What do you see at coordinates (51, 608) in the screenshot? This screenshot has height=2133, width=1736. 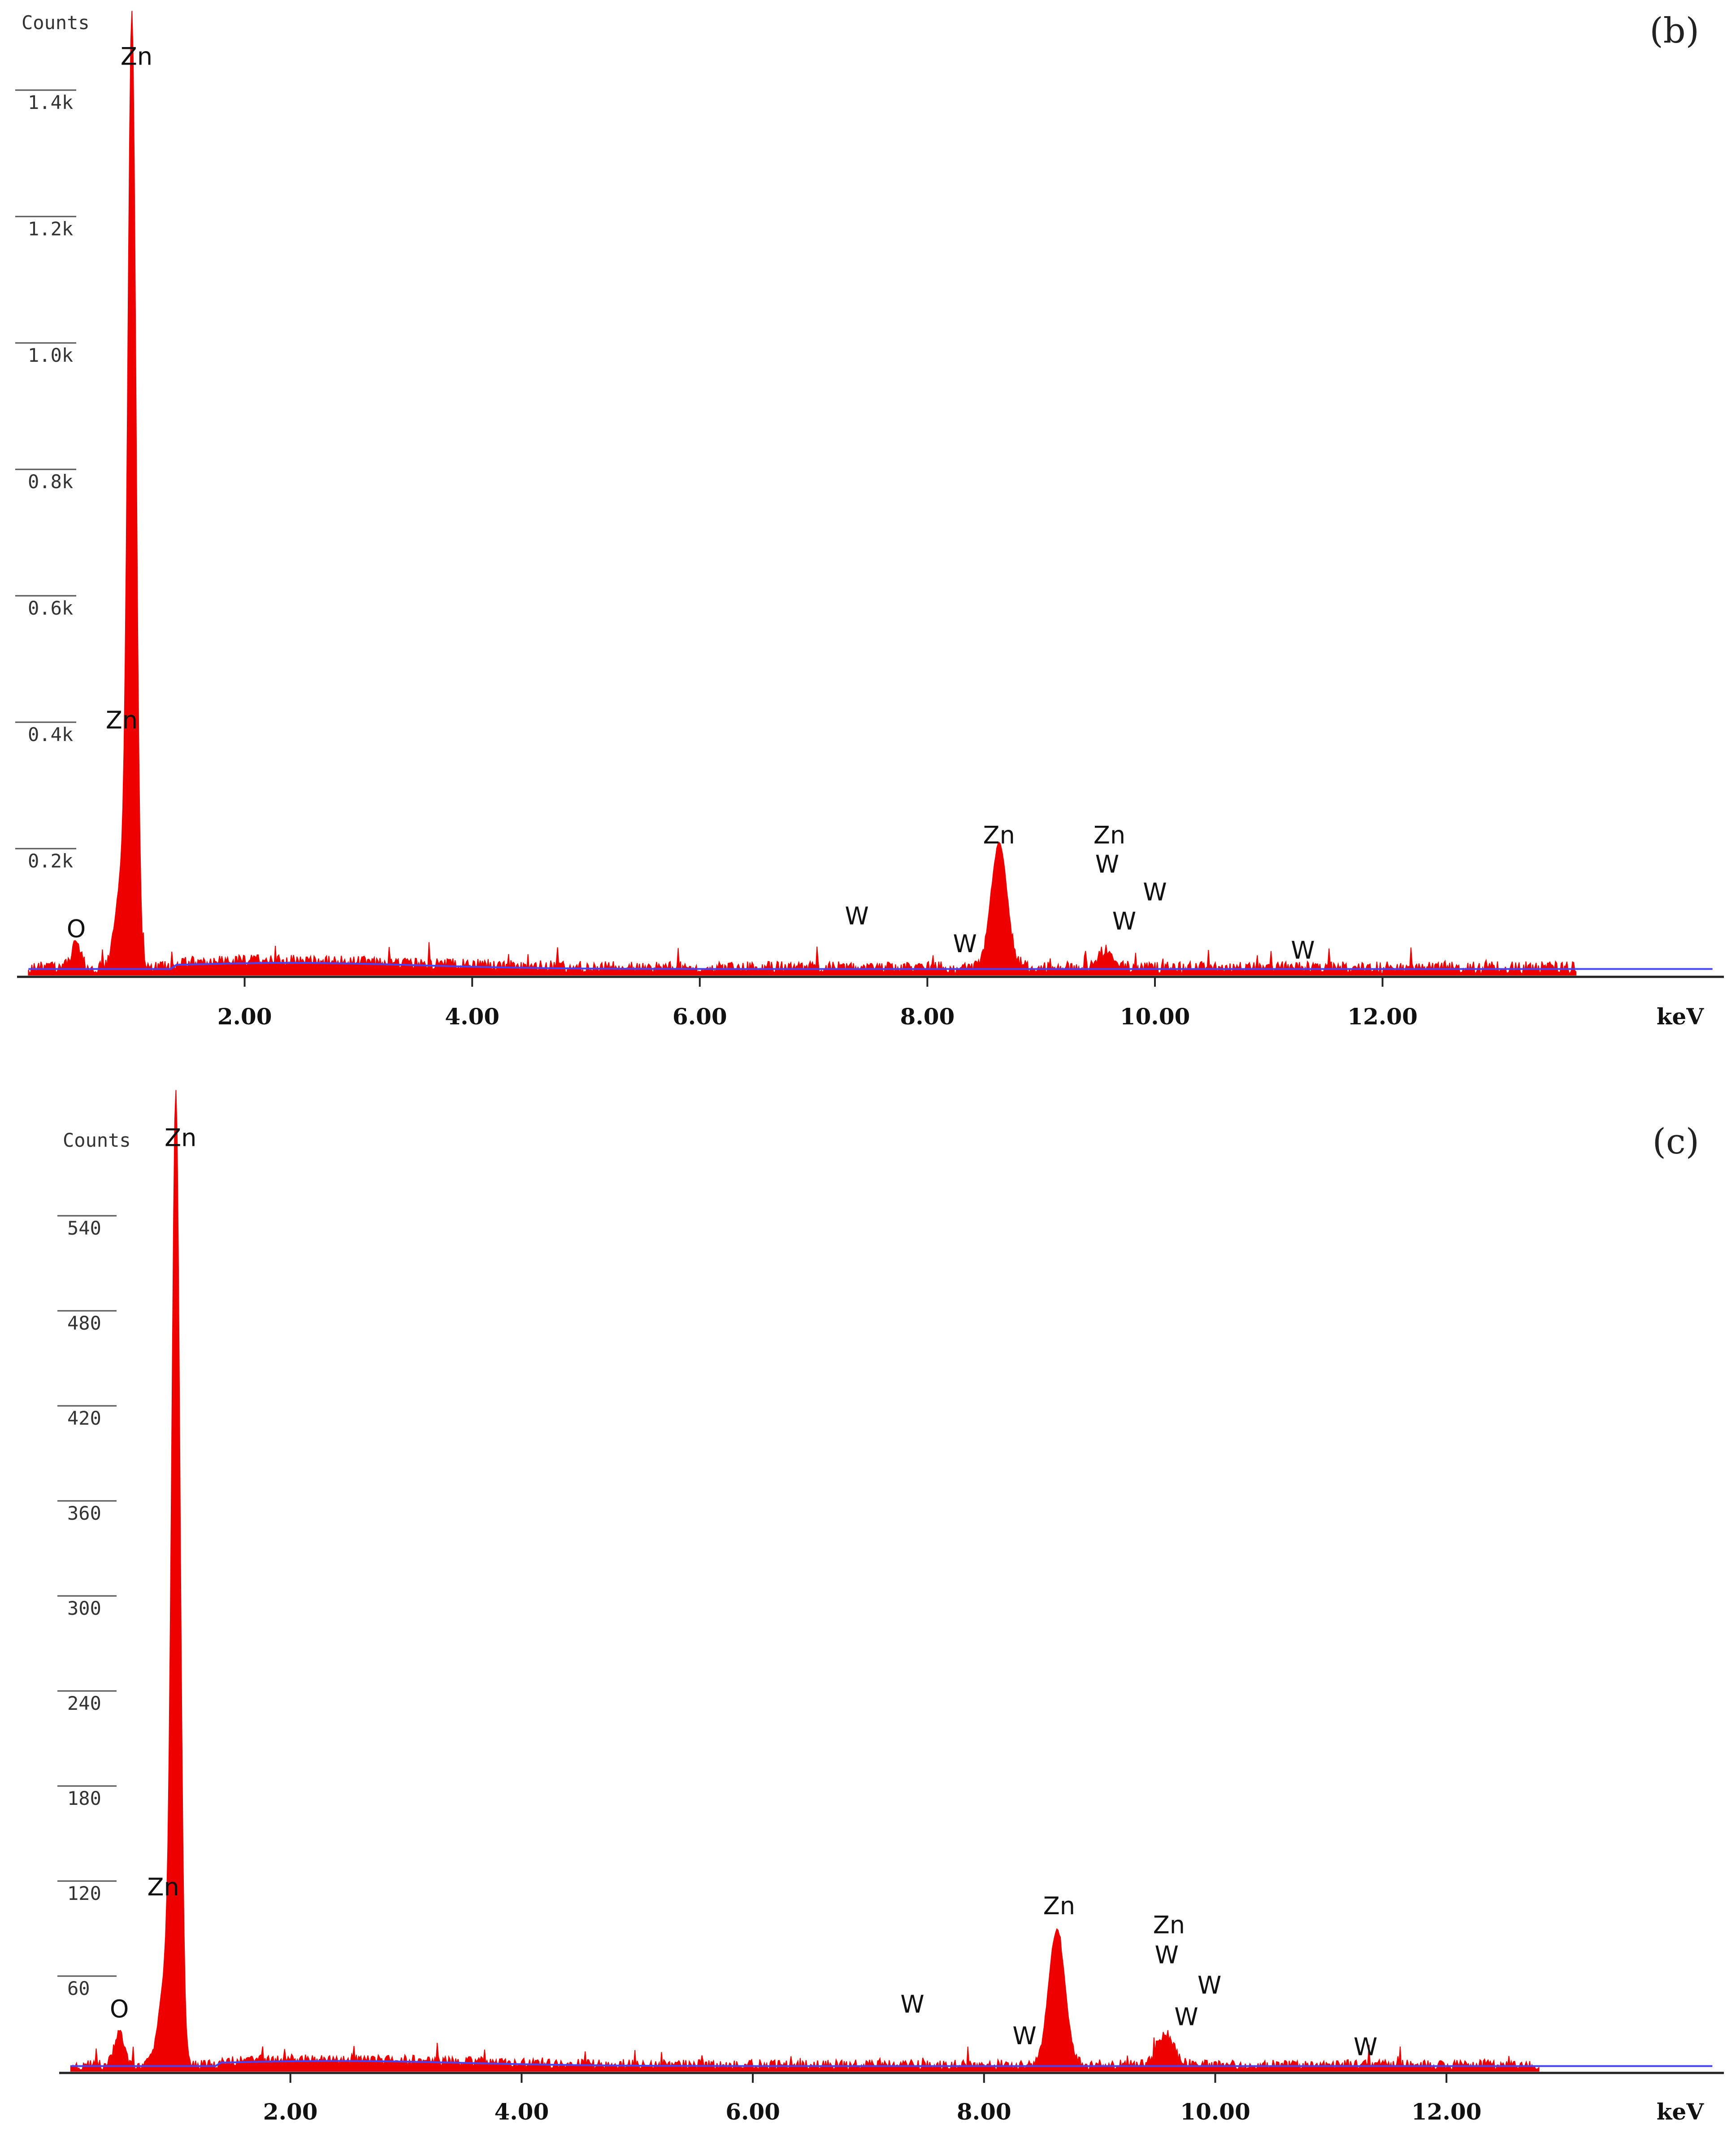 I see `y-tick-label: 0.6k` at bounding box center [51, 608].